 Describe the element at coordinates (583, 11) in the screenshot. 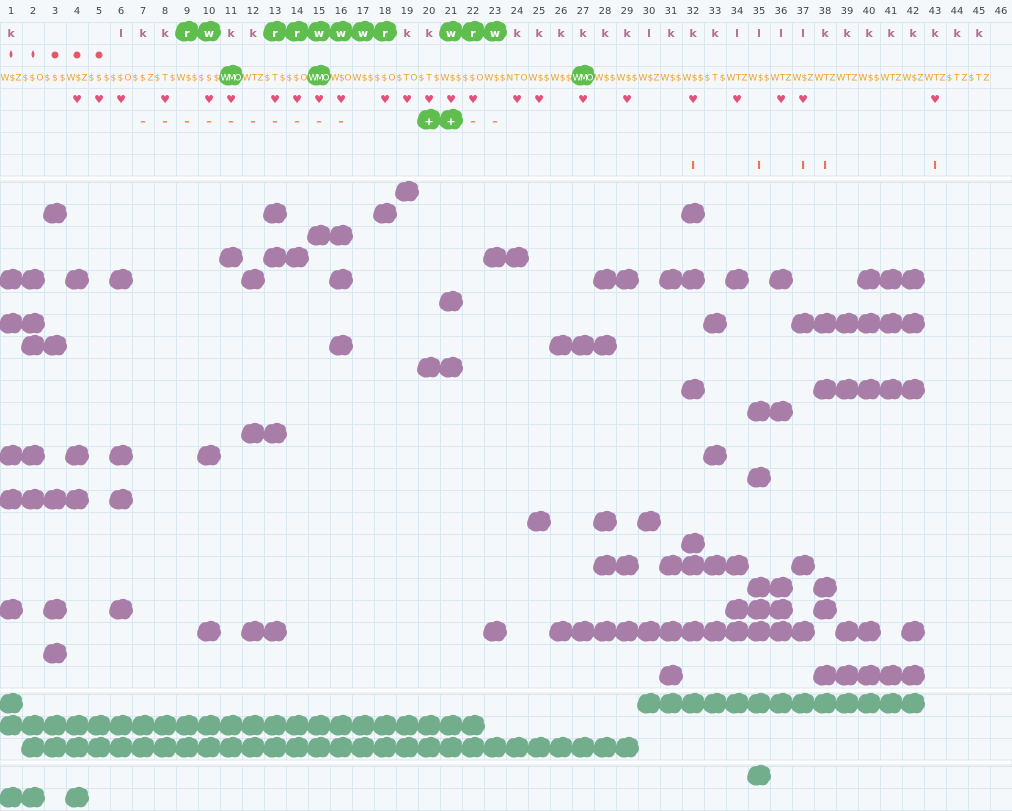

I see `column-number: 27` at that location.